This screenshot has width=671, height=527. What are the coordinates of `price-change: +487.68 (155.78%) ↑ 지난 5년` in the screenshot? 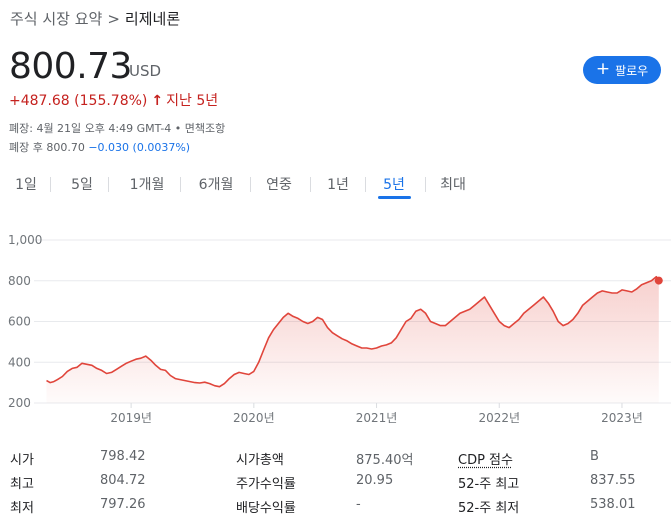 It's located at (113, 100).